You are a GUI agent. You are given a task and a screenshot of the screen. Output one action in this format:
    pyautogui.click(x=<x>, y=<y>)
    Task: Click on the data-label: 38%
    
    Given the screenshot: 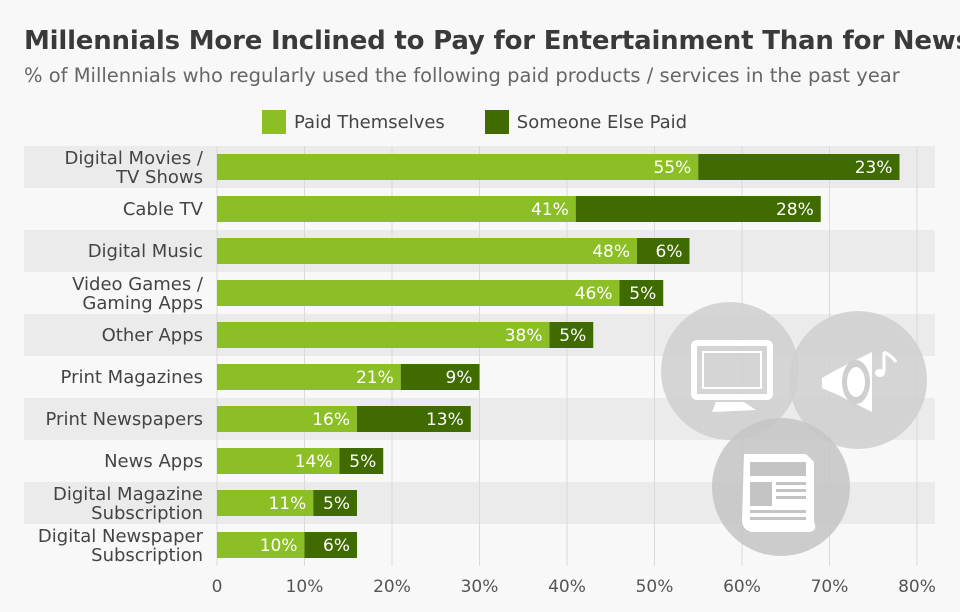 What is the action you would take?
    pyautogui.click(x=524, y=336)
    